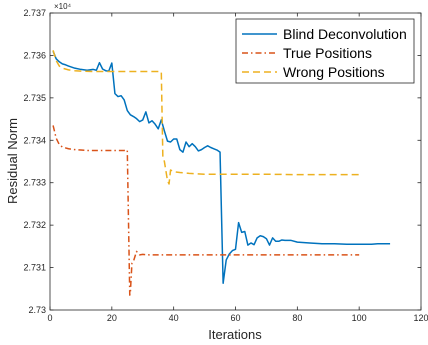  Describe the element at coordinates (34, 13) in the screenshot. I see `y-tick-label: 2.737` at that location.